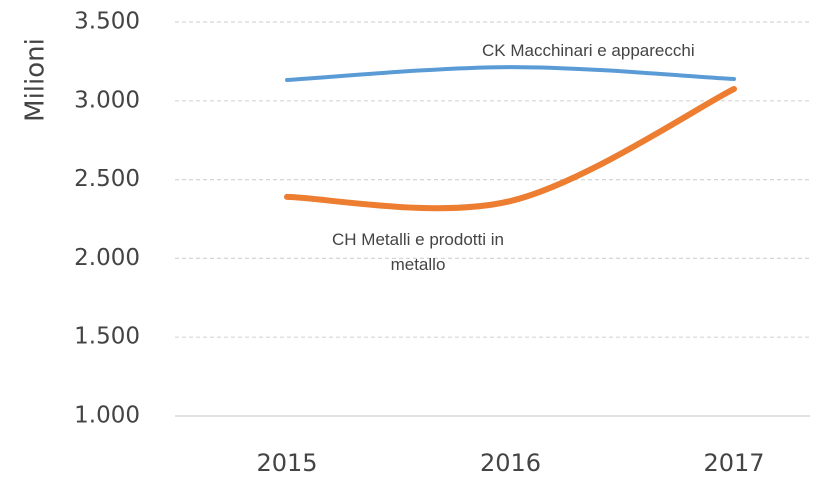  What do you see at coordinates (107, 337) in the screenshot?
I see `y-tick-label: 1.500` at bounding box center [107, 337].